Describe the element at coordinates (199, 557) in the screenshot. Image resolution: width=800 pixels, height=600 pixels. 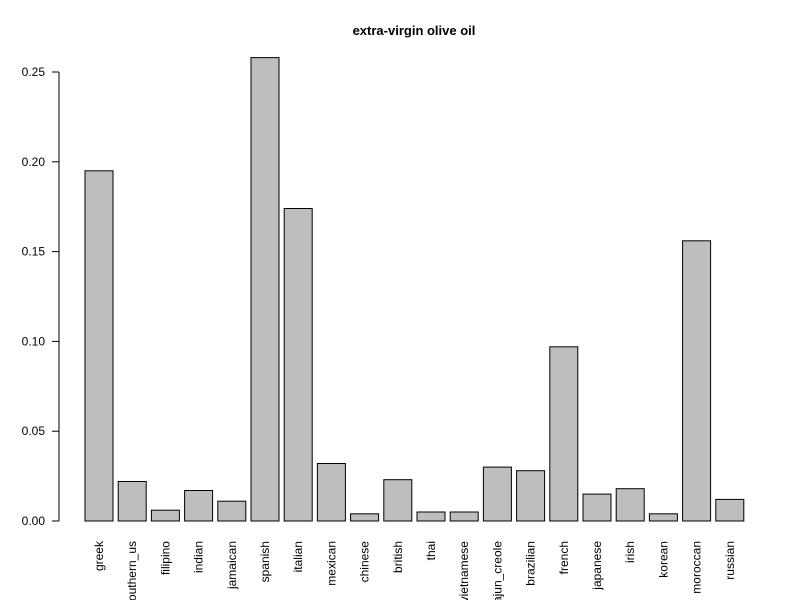
I see `x-tick-label-indian: indian` at that location.